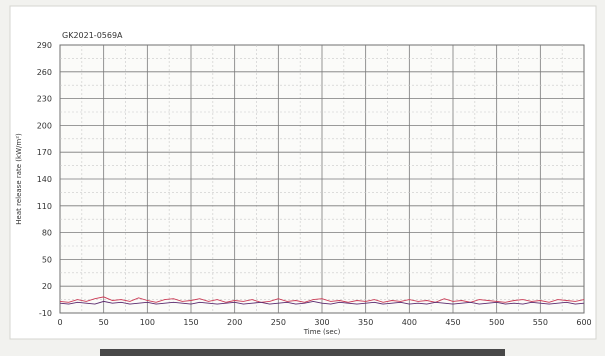 The image size is (605, 356). Describe the element at coordinates (302, 352) in the screenshot. I see `caption-strip` at that location.